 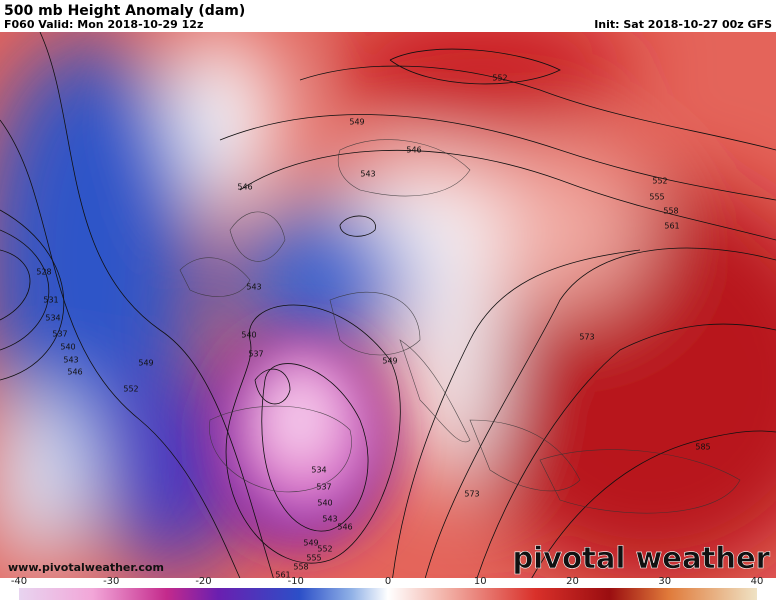 What do you see at coordinates (43, 272) in the screenshot?
I see `contour-label: 528` at bounding box center [43, 272].